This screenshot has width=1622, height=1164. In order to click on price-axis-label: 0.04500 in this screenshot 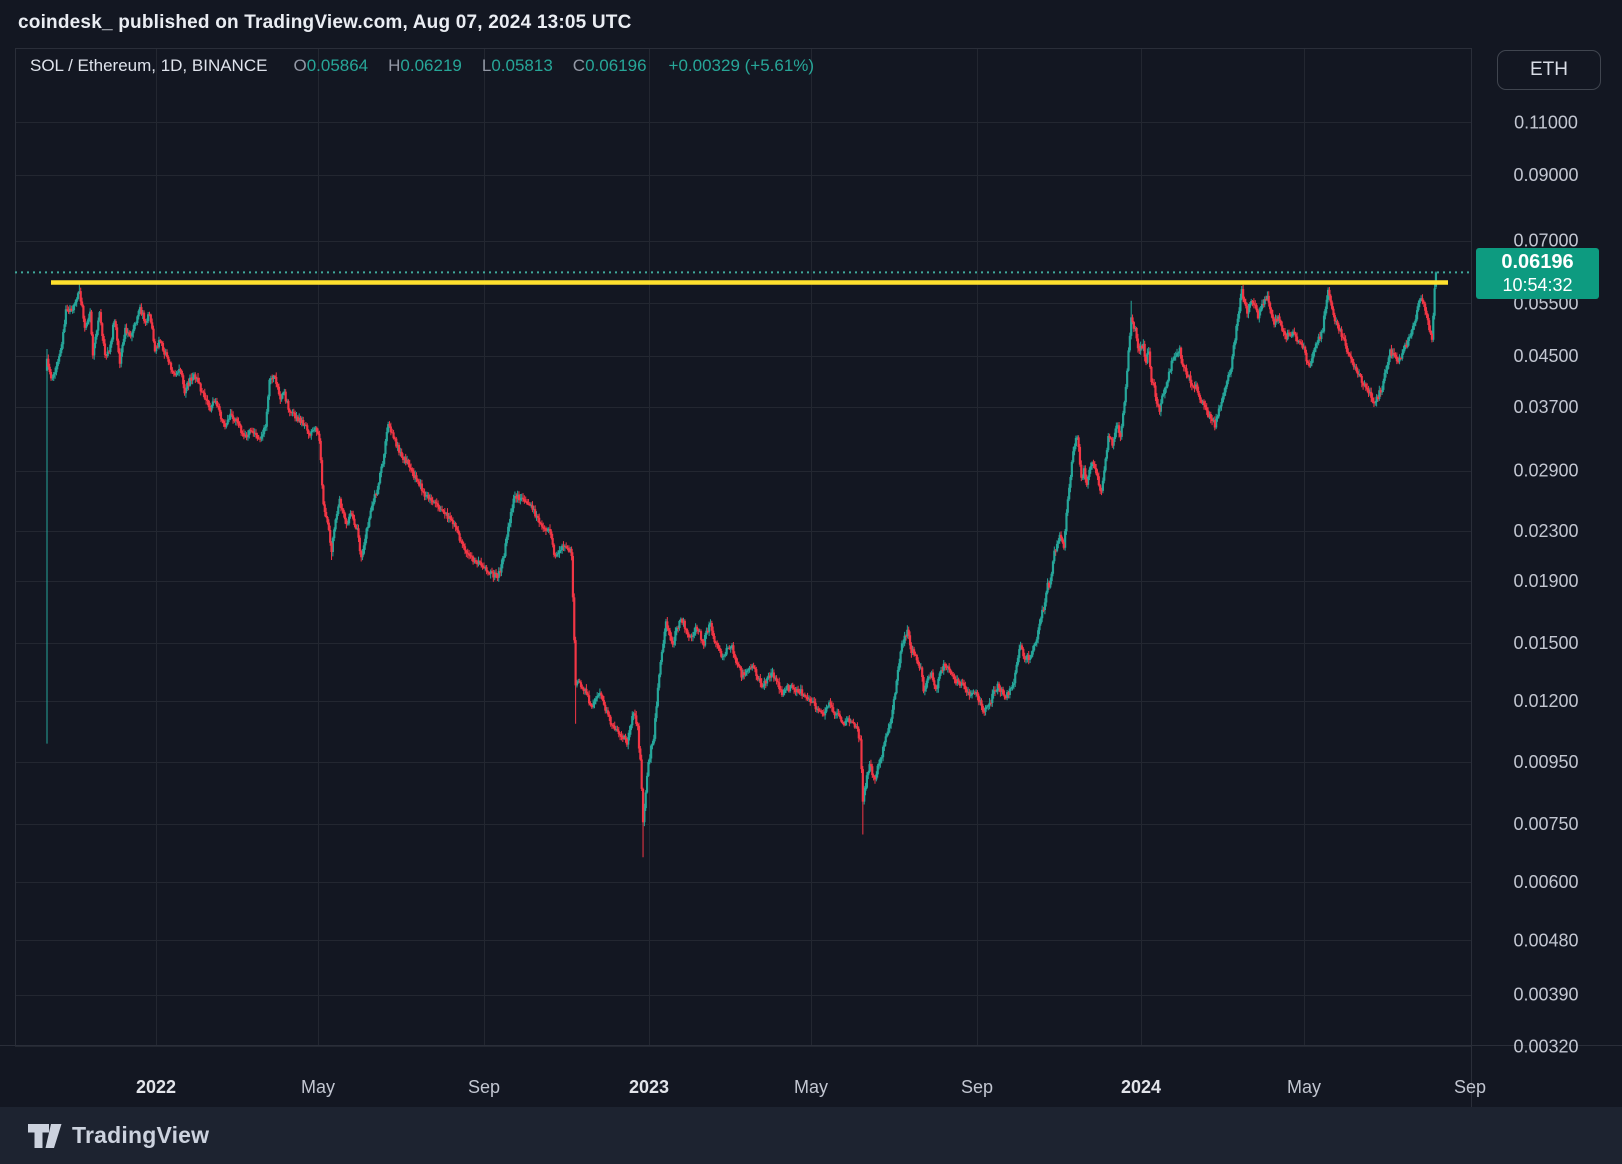, I will do `click(1545, 356)`.